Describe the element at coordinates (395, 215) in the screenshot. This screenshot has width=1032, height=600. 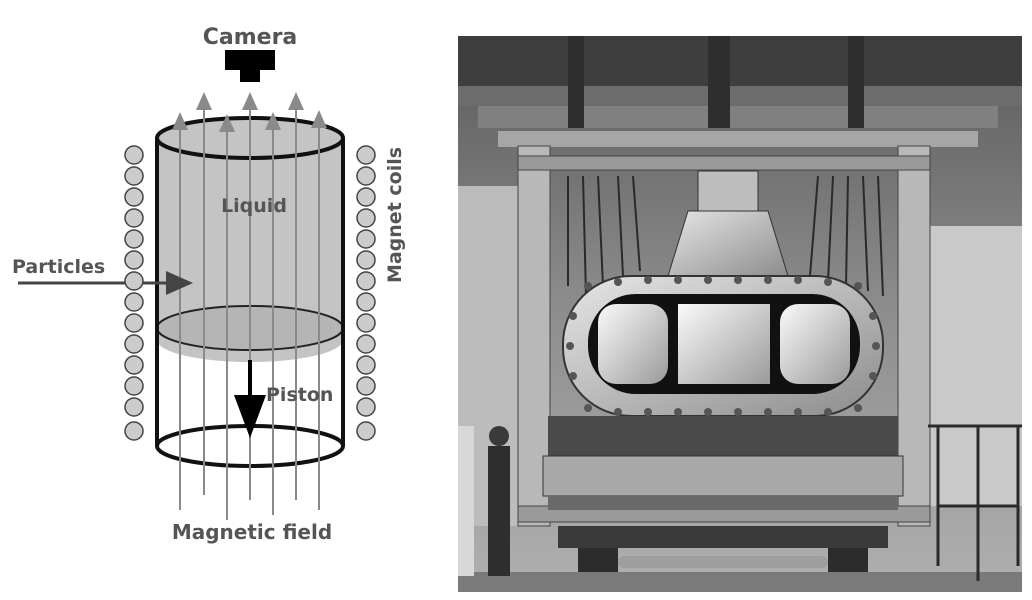
I see `magnet-coils-label: Magnet coils` at that location.